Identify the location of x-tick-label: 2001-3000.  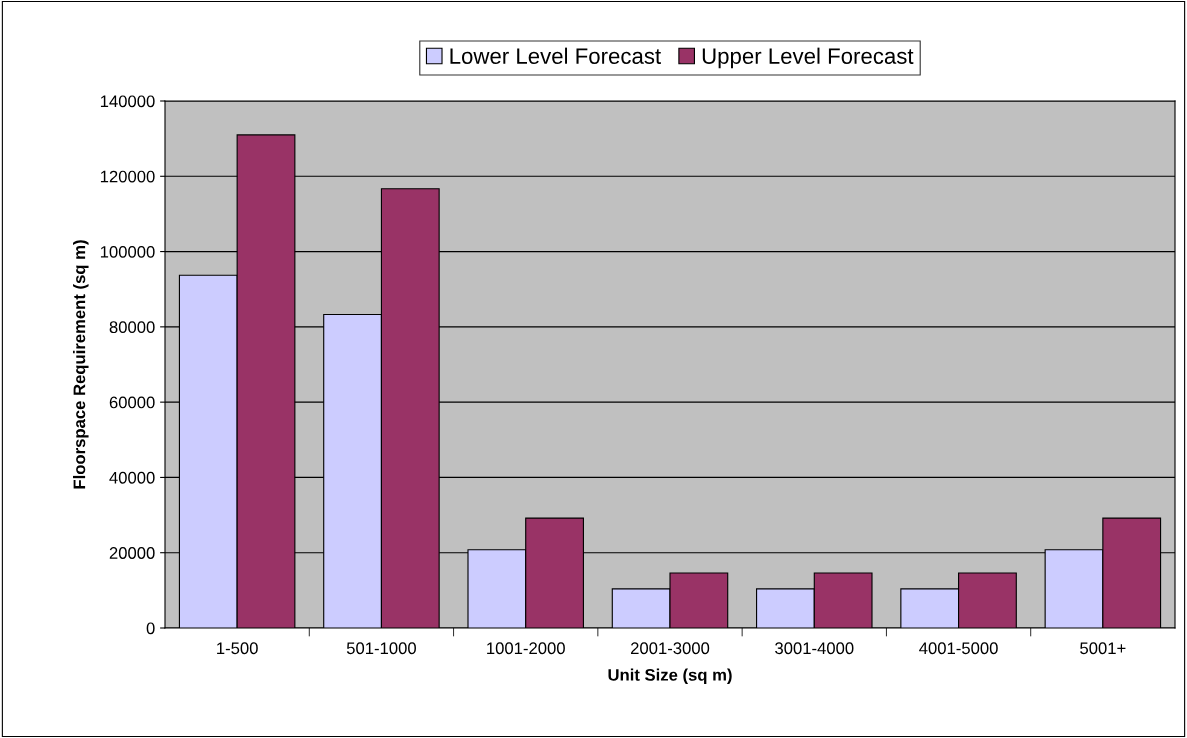
(670, 648).